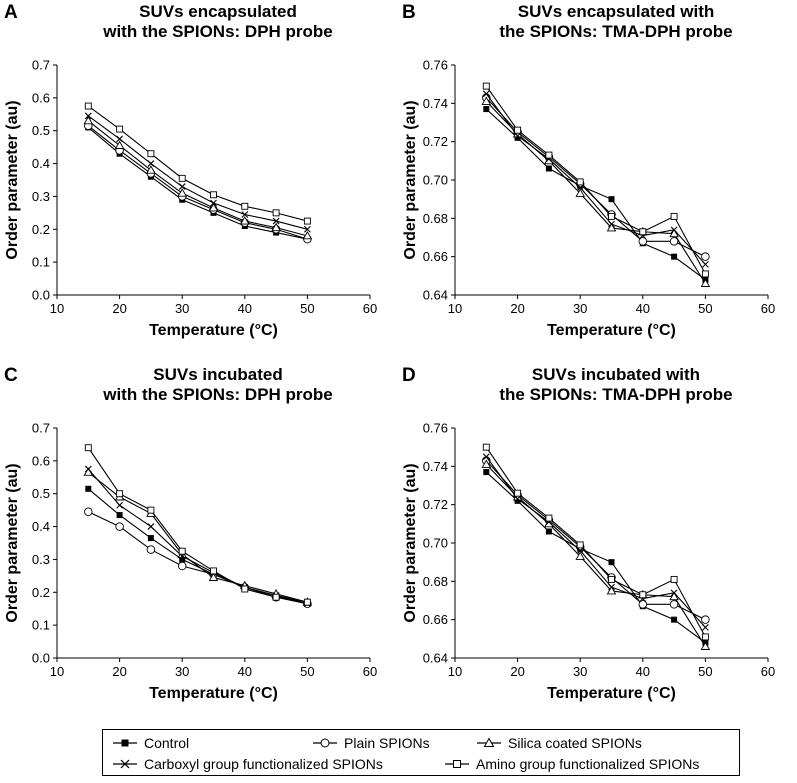  Describe the element at coordinates (325, 743) in the screenshot. I see `circle-open-icon` at that location.